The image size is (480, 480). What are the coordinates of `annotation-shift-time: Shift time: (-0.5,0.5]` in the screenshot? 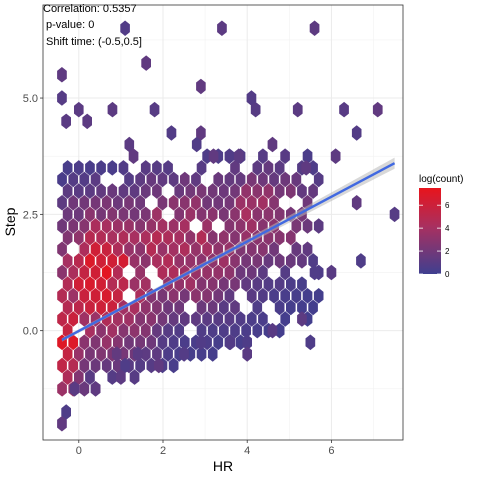 It's located at (94, 42).